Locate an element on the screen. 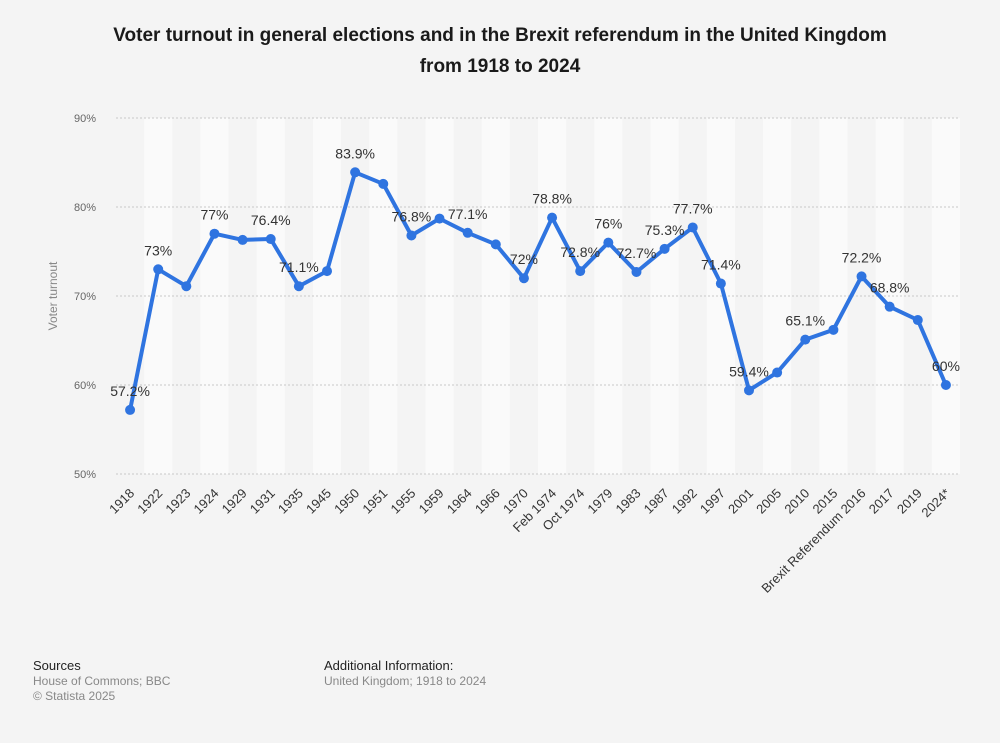 The width and height of the screenshot is (1000, 743). data-label: 78.8% is located at coordinates (552, 199).